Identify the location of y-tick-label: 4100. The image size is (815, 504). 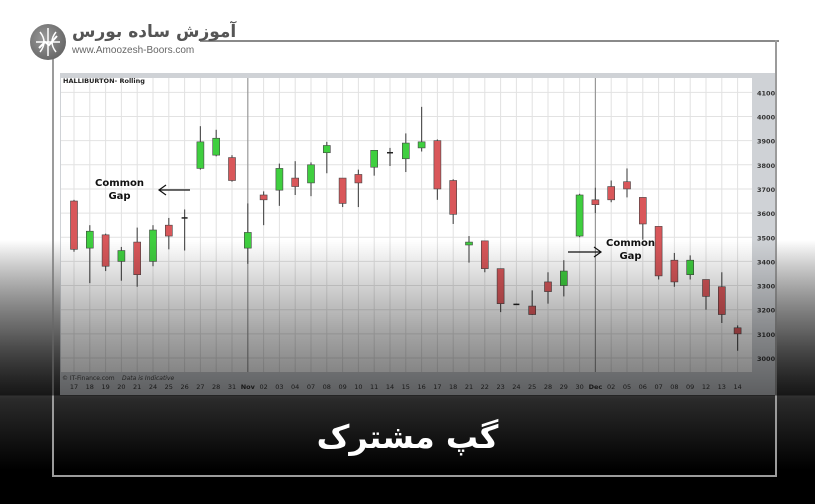
(766, 93).